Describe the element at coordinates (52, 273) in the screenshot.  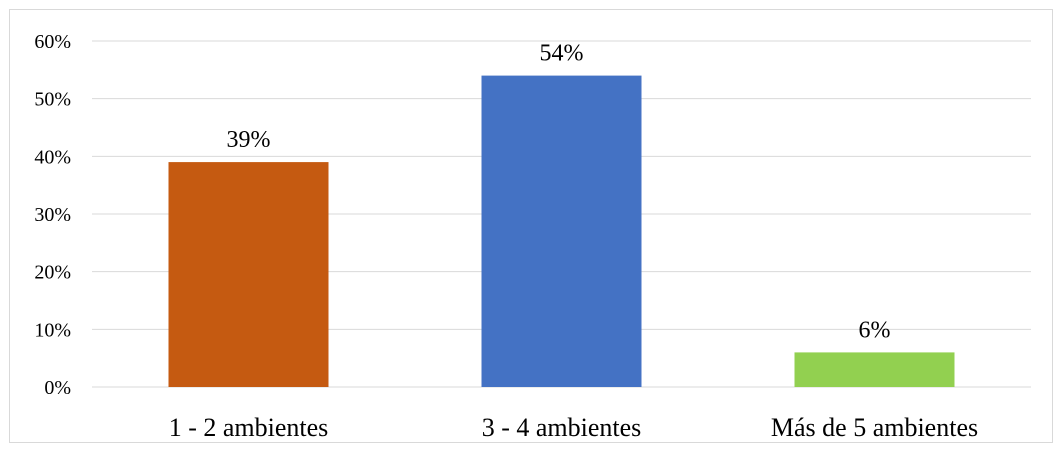
I see `y-tick-label: 20%` at that location.